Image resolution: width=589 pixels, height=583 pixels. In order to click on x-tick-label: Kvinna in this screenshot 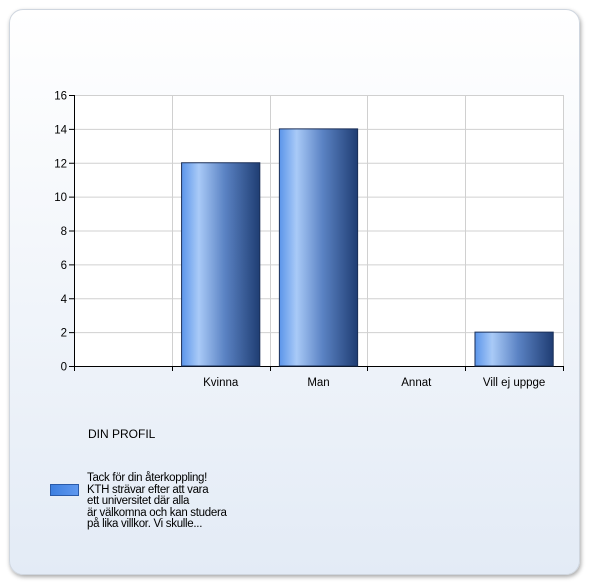, I will do `click(221, 383)`.